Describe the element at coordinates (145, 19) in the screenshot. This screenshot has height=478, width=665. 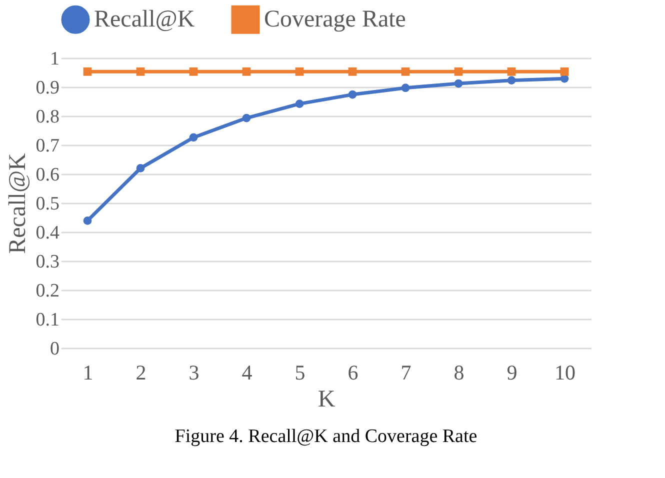
I see `legend-label: Recall@K` at that location.